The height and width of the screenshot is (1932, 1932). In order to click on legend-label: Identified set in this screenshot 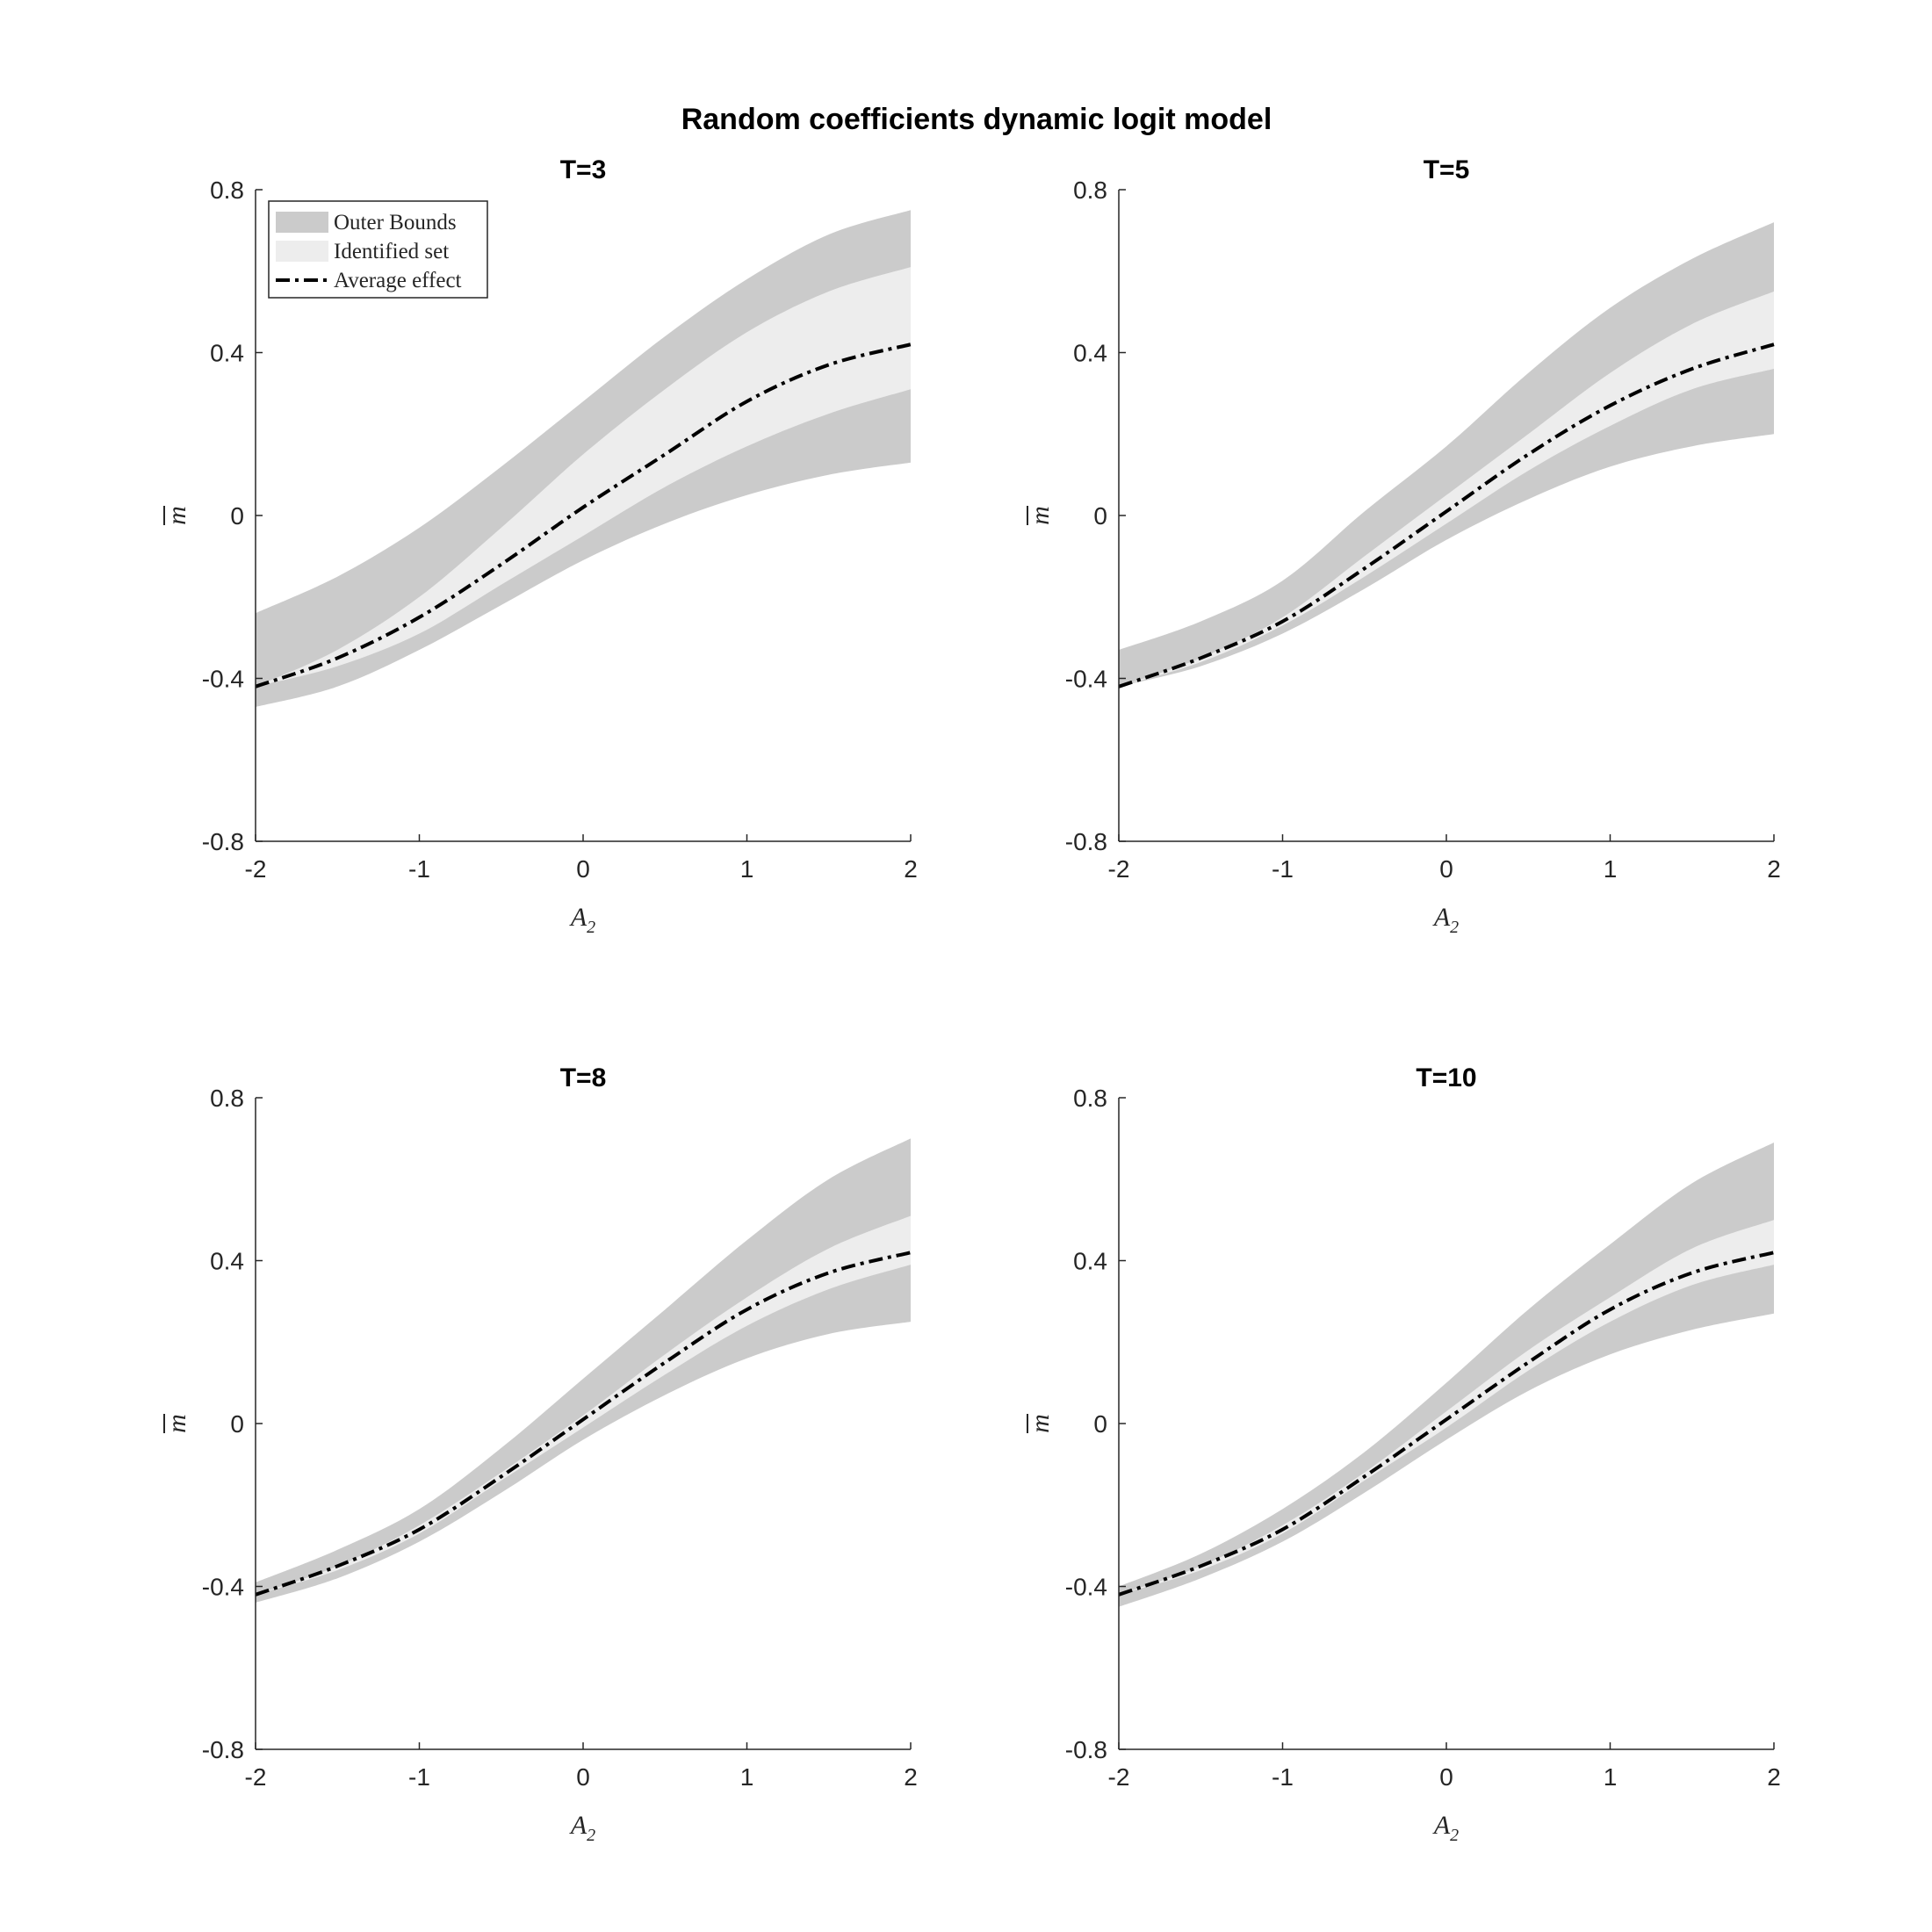, I will do `click(391, 252)`.